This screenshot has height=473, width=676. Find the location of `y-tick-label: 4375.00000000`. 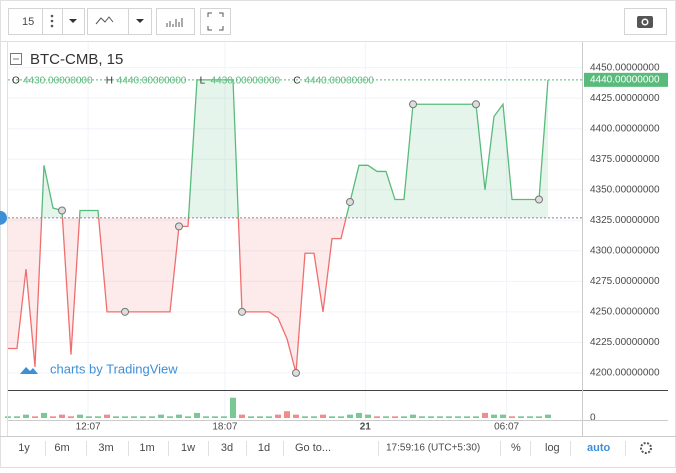

y-tick-label: 4375.00000000 is located at coordinates (625, 159).